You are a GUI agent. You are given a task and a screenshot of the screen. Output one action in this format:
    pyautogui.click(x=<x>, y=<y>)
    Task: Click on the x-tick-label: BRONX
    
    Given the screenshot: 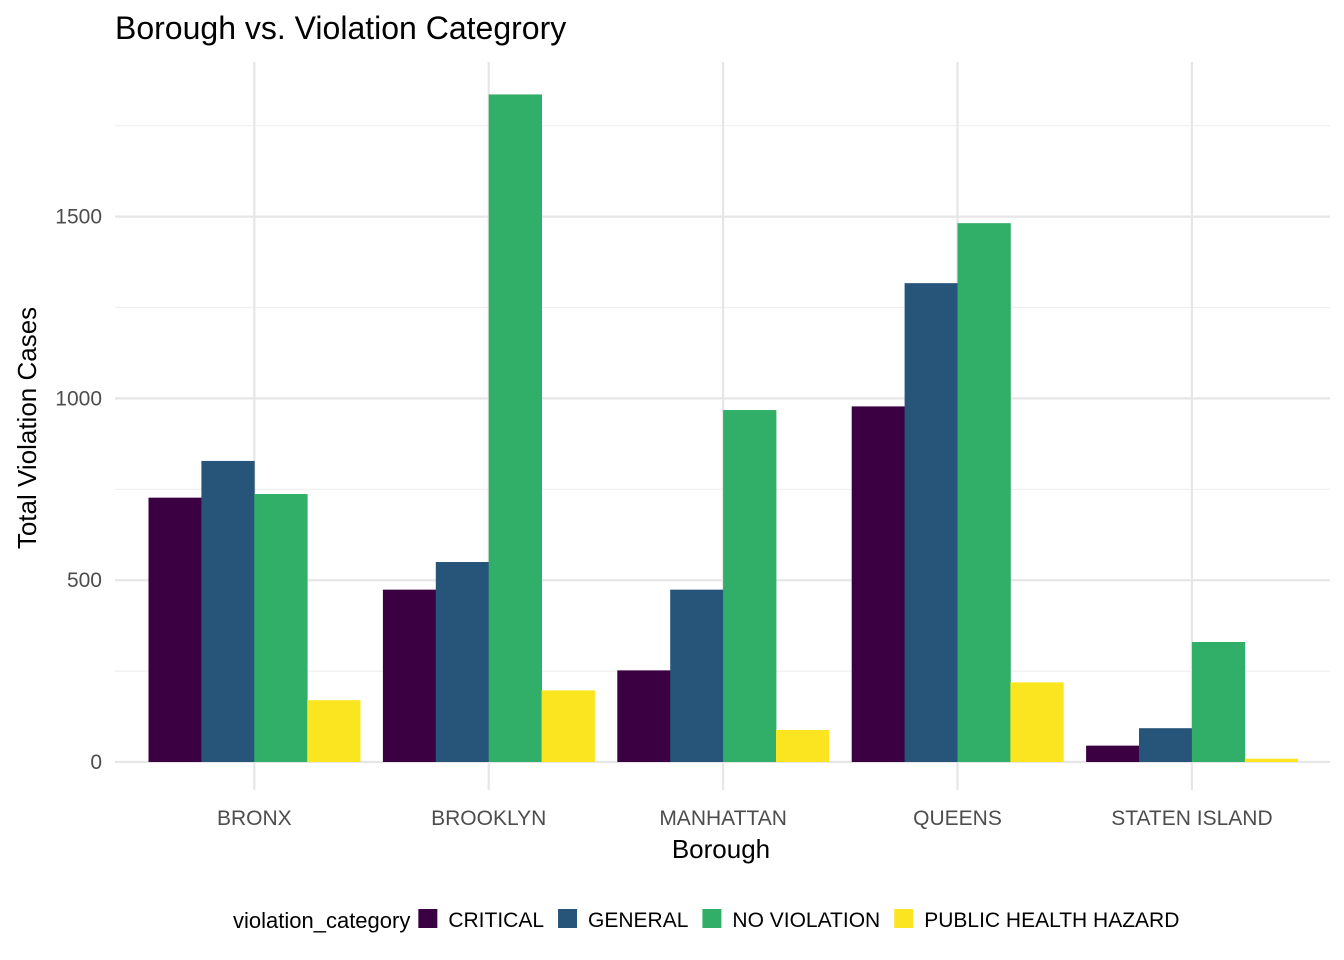 What is the action you would take?
    pyautogui.click(x=254, y=818)
    